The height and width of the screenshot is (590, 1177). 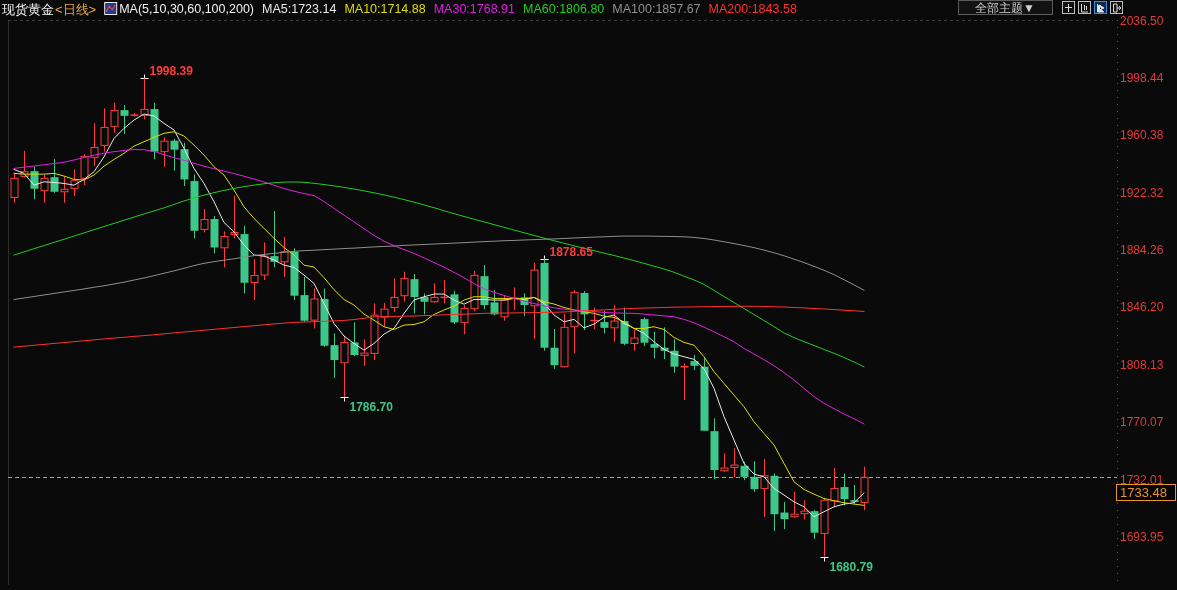 What do you see at coordinates (76, 9) in the screenshot?
I see `subtitle: <日线>` at bounding box center [76, 9].